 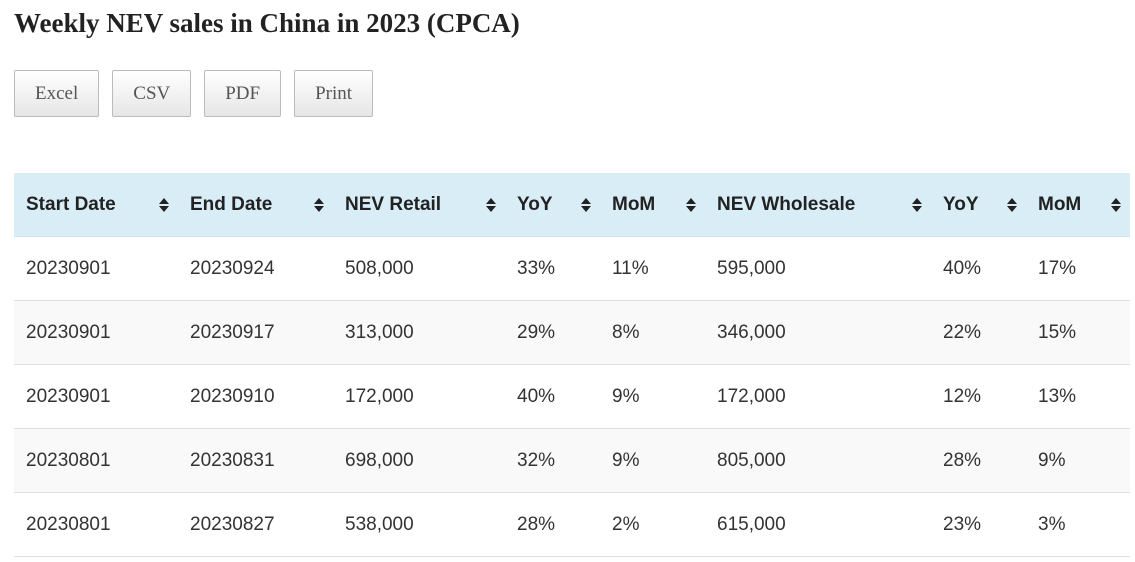 I want to click on page-title: Weekly NEV sales in China in 2023 (CPCA), so click(x=267, y=23).